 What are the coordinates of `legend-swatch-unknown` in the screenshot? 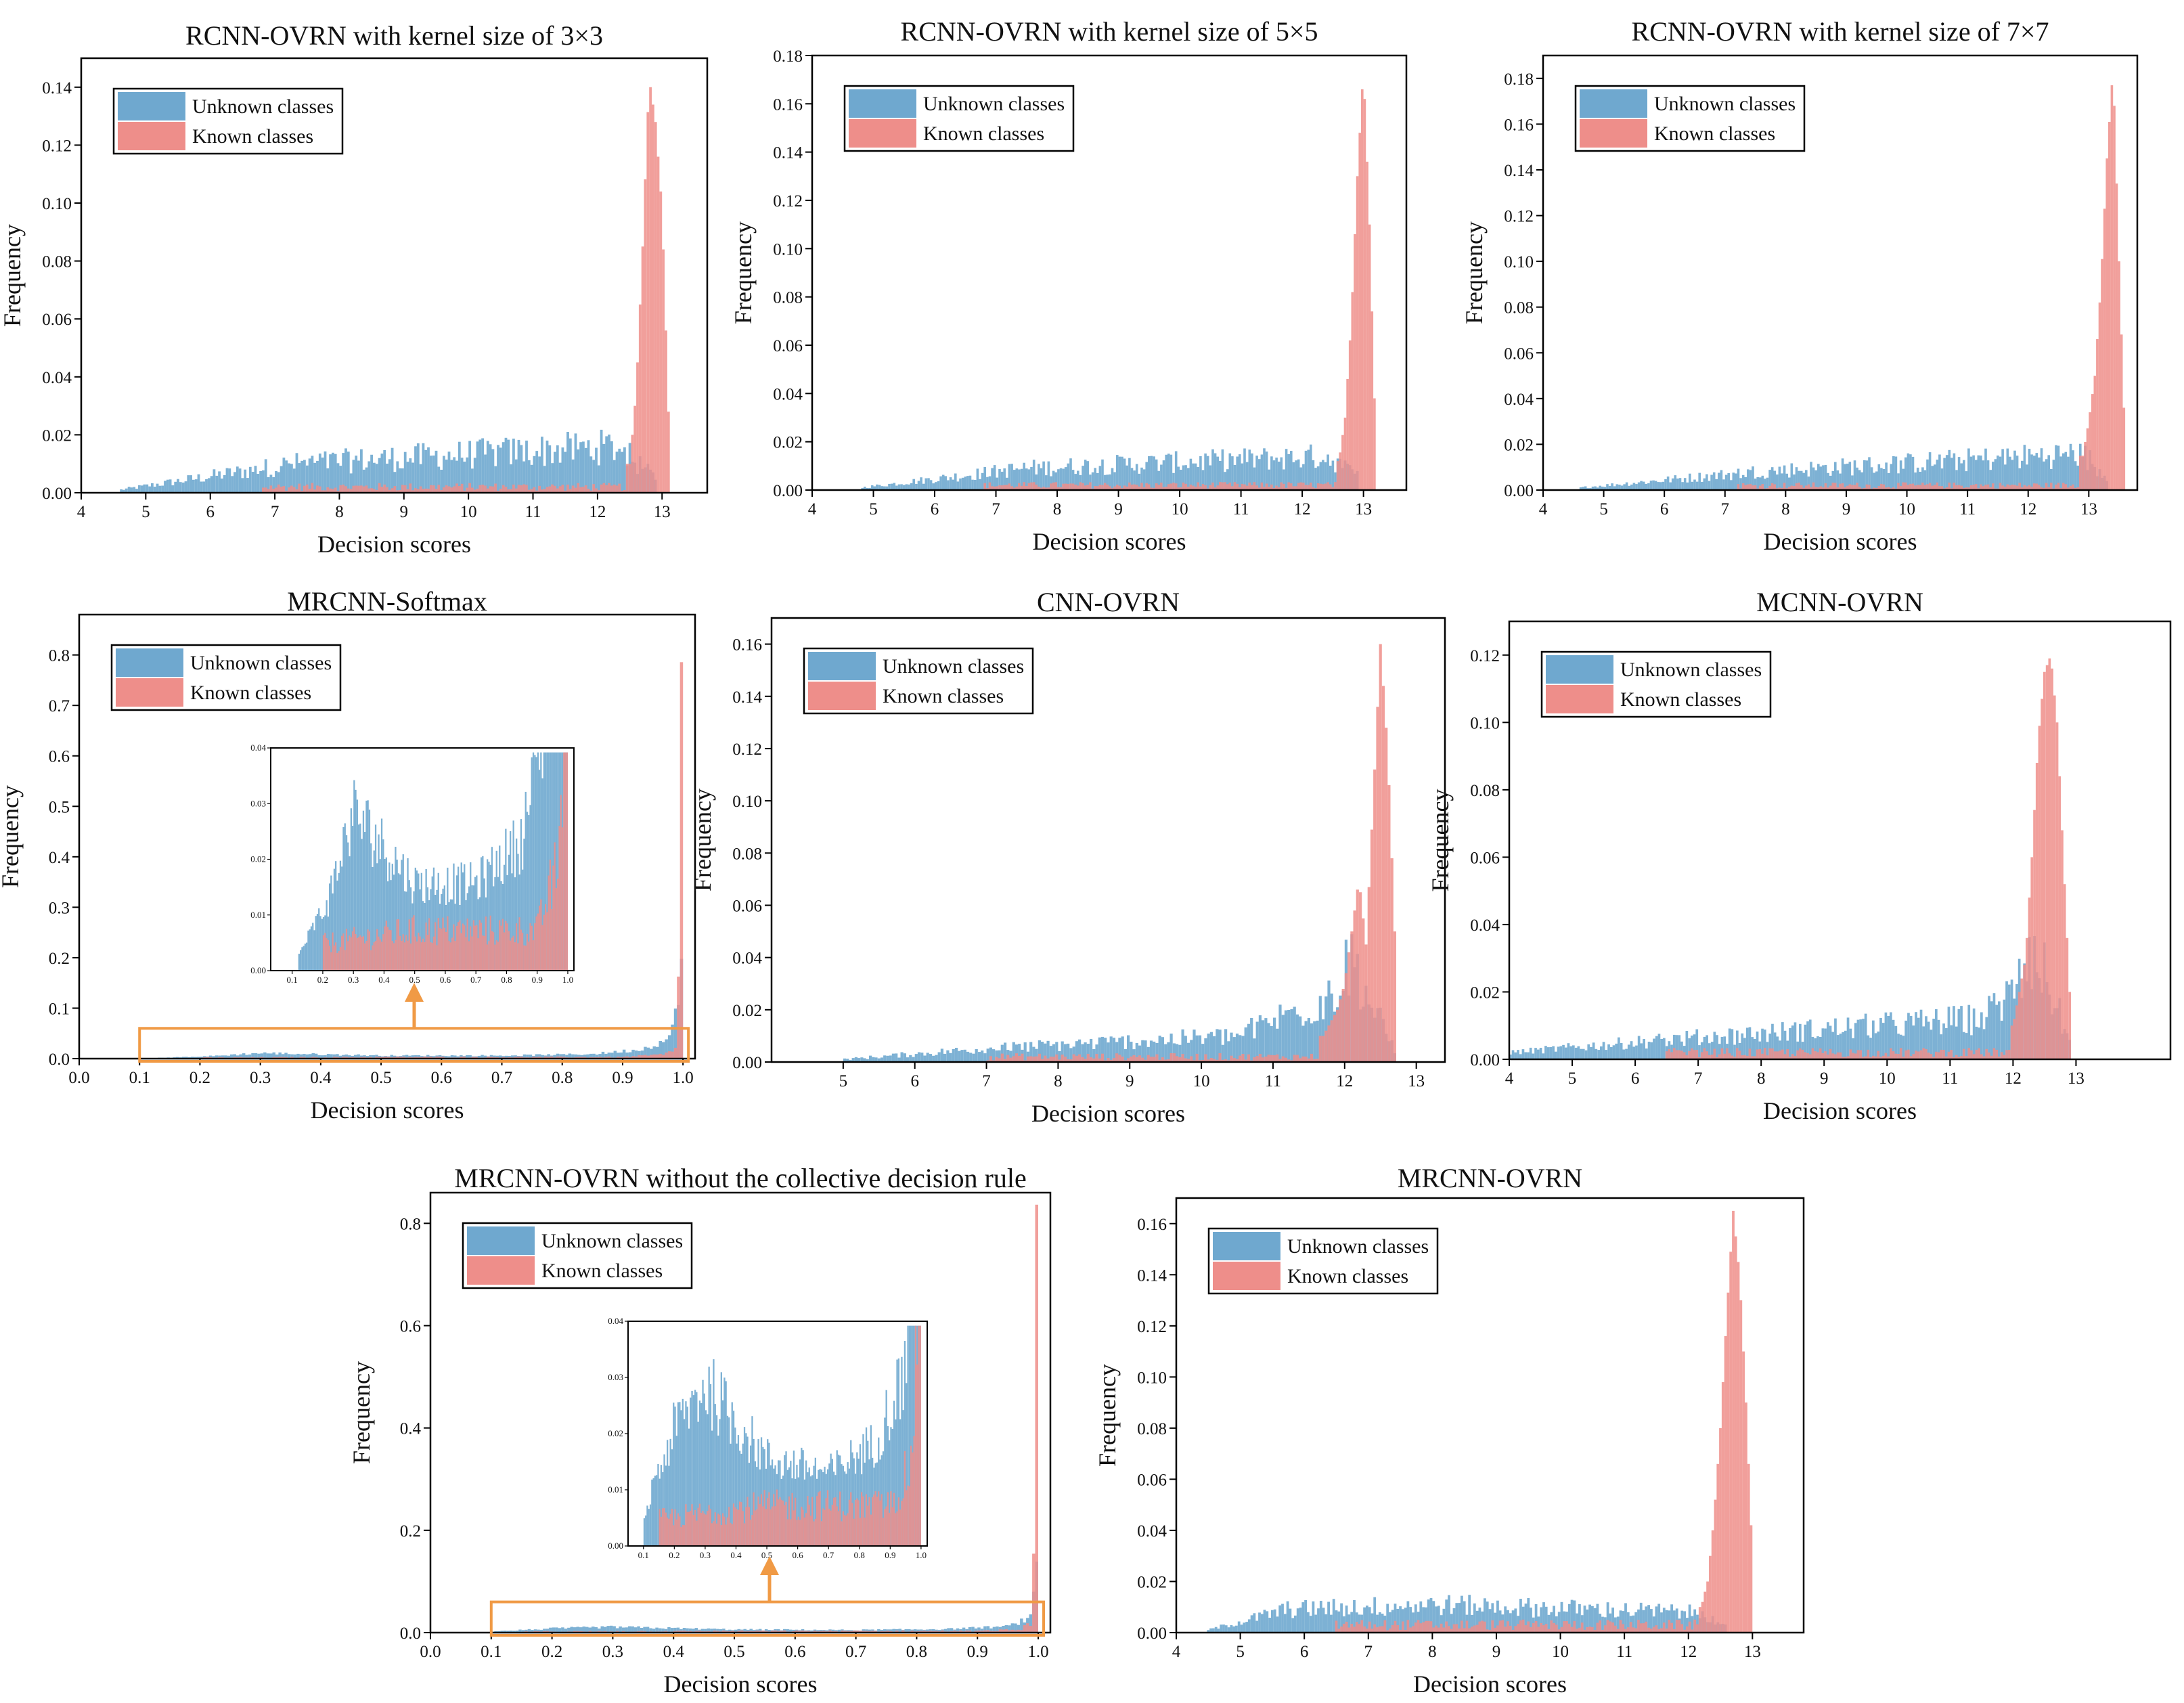 It's located at (1246, 1246).